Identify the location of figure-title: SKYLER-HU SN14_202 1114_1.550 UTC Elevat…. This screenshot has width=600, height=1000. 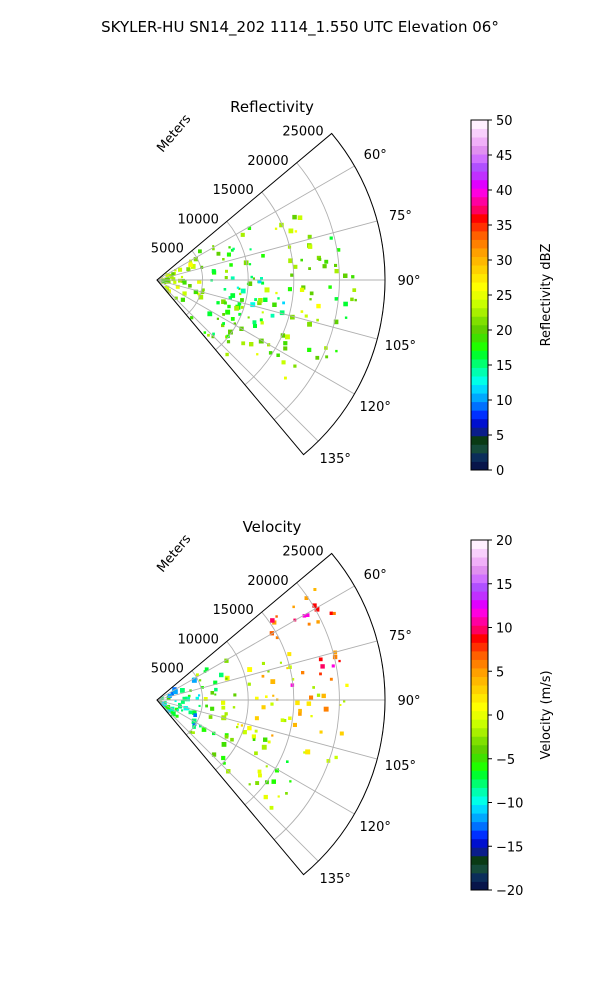
(300, 27).